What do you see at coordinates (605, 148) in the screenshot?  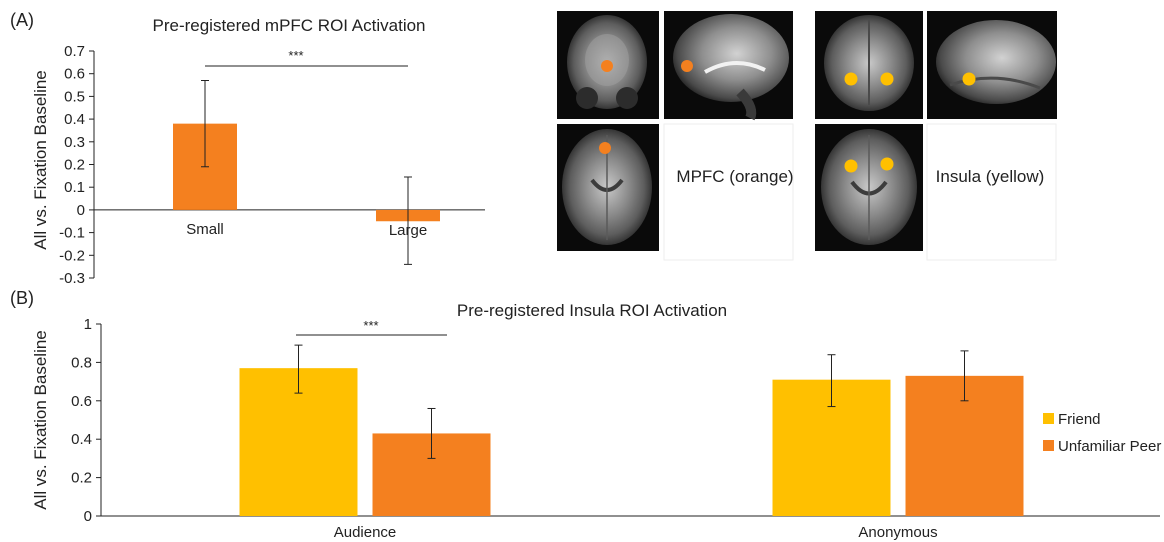 I see `mpfc-roi-marker-axial` at bounding box center [605, 148].